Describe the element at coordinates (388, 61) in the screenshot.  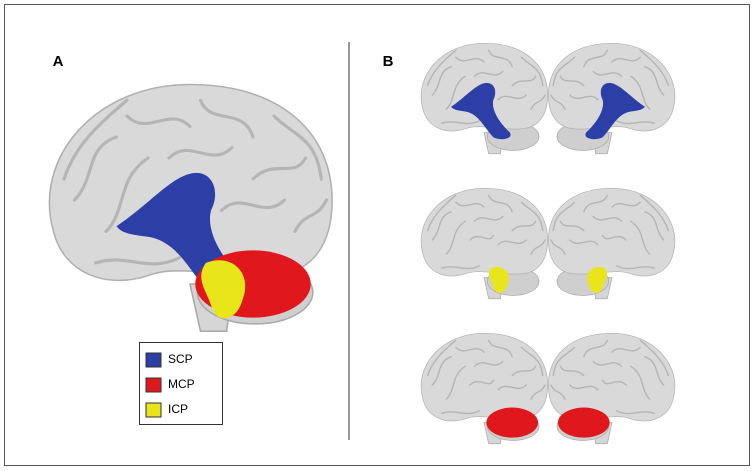
I see `panel-label: B` at that location.